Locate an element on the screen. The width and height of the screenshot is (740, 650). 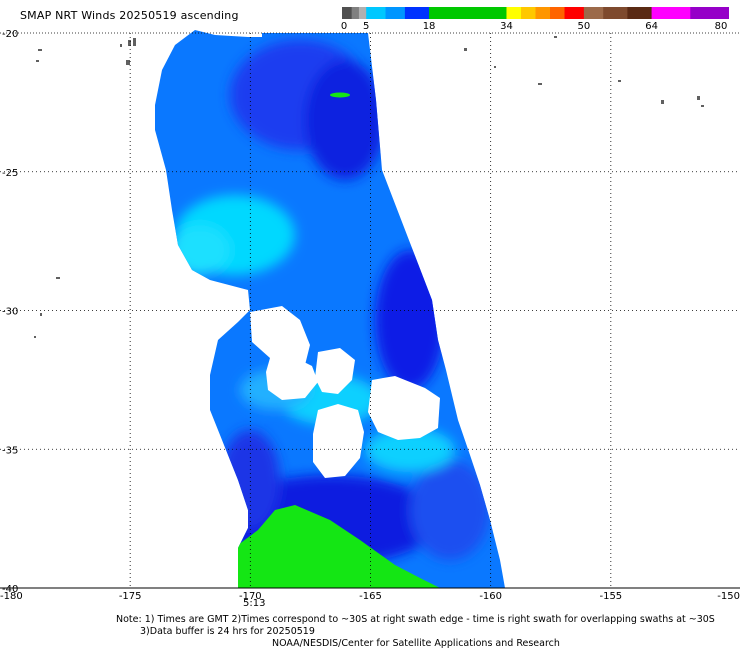
longitude-label: -165 is located at coordinates (370, 595).